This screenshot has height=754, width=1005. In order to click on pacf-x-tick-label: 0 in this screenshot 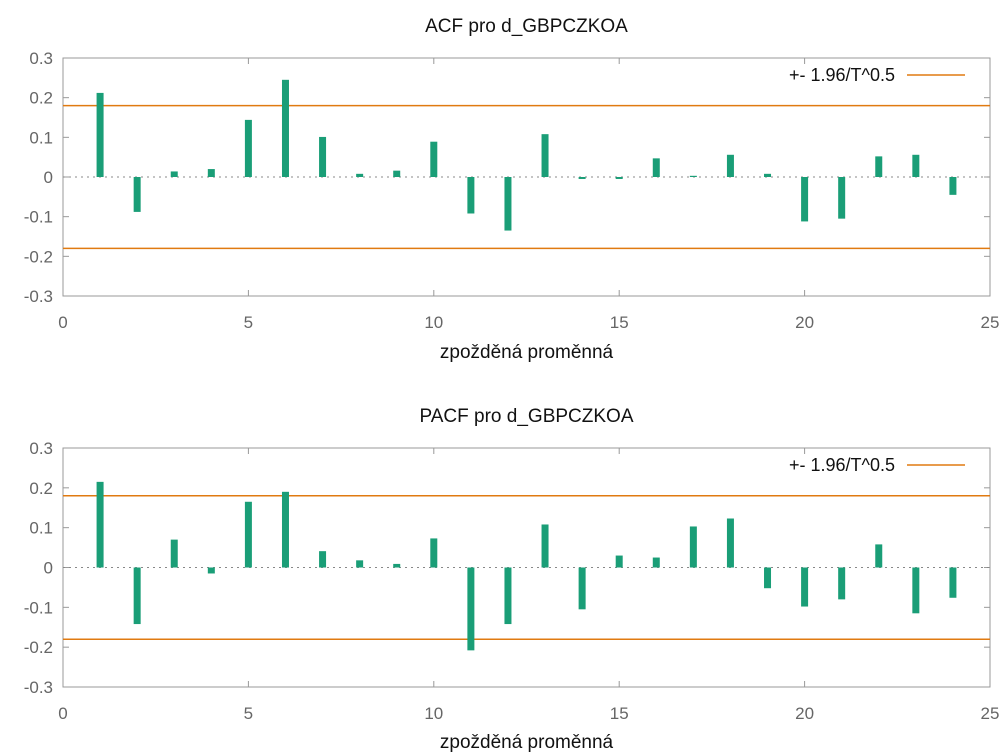, I will do `click(62, 713)`.